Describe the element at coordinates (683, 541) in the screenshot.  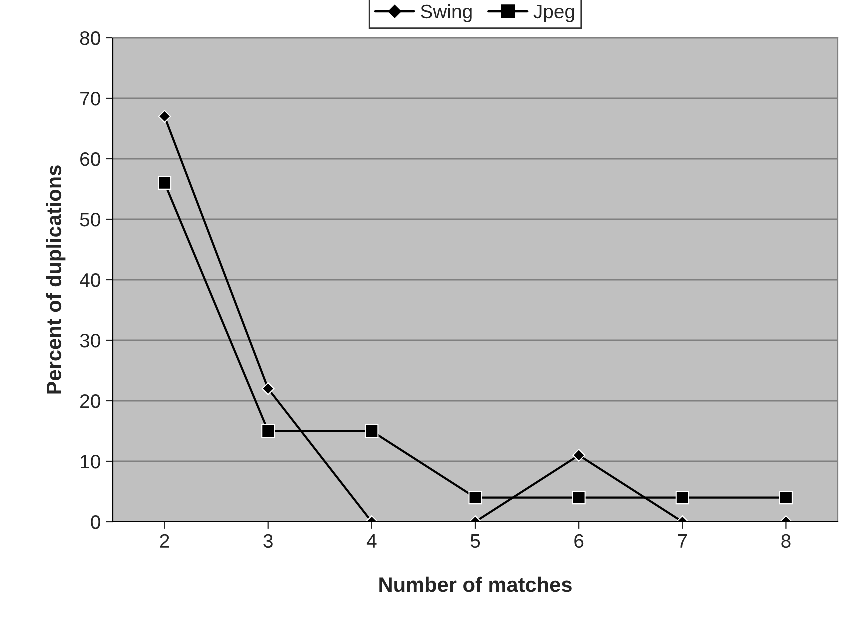
I see `x-tick-label: 7` at that location.